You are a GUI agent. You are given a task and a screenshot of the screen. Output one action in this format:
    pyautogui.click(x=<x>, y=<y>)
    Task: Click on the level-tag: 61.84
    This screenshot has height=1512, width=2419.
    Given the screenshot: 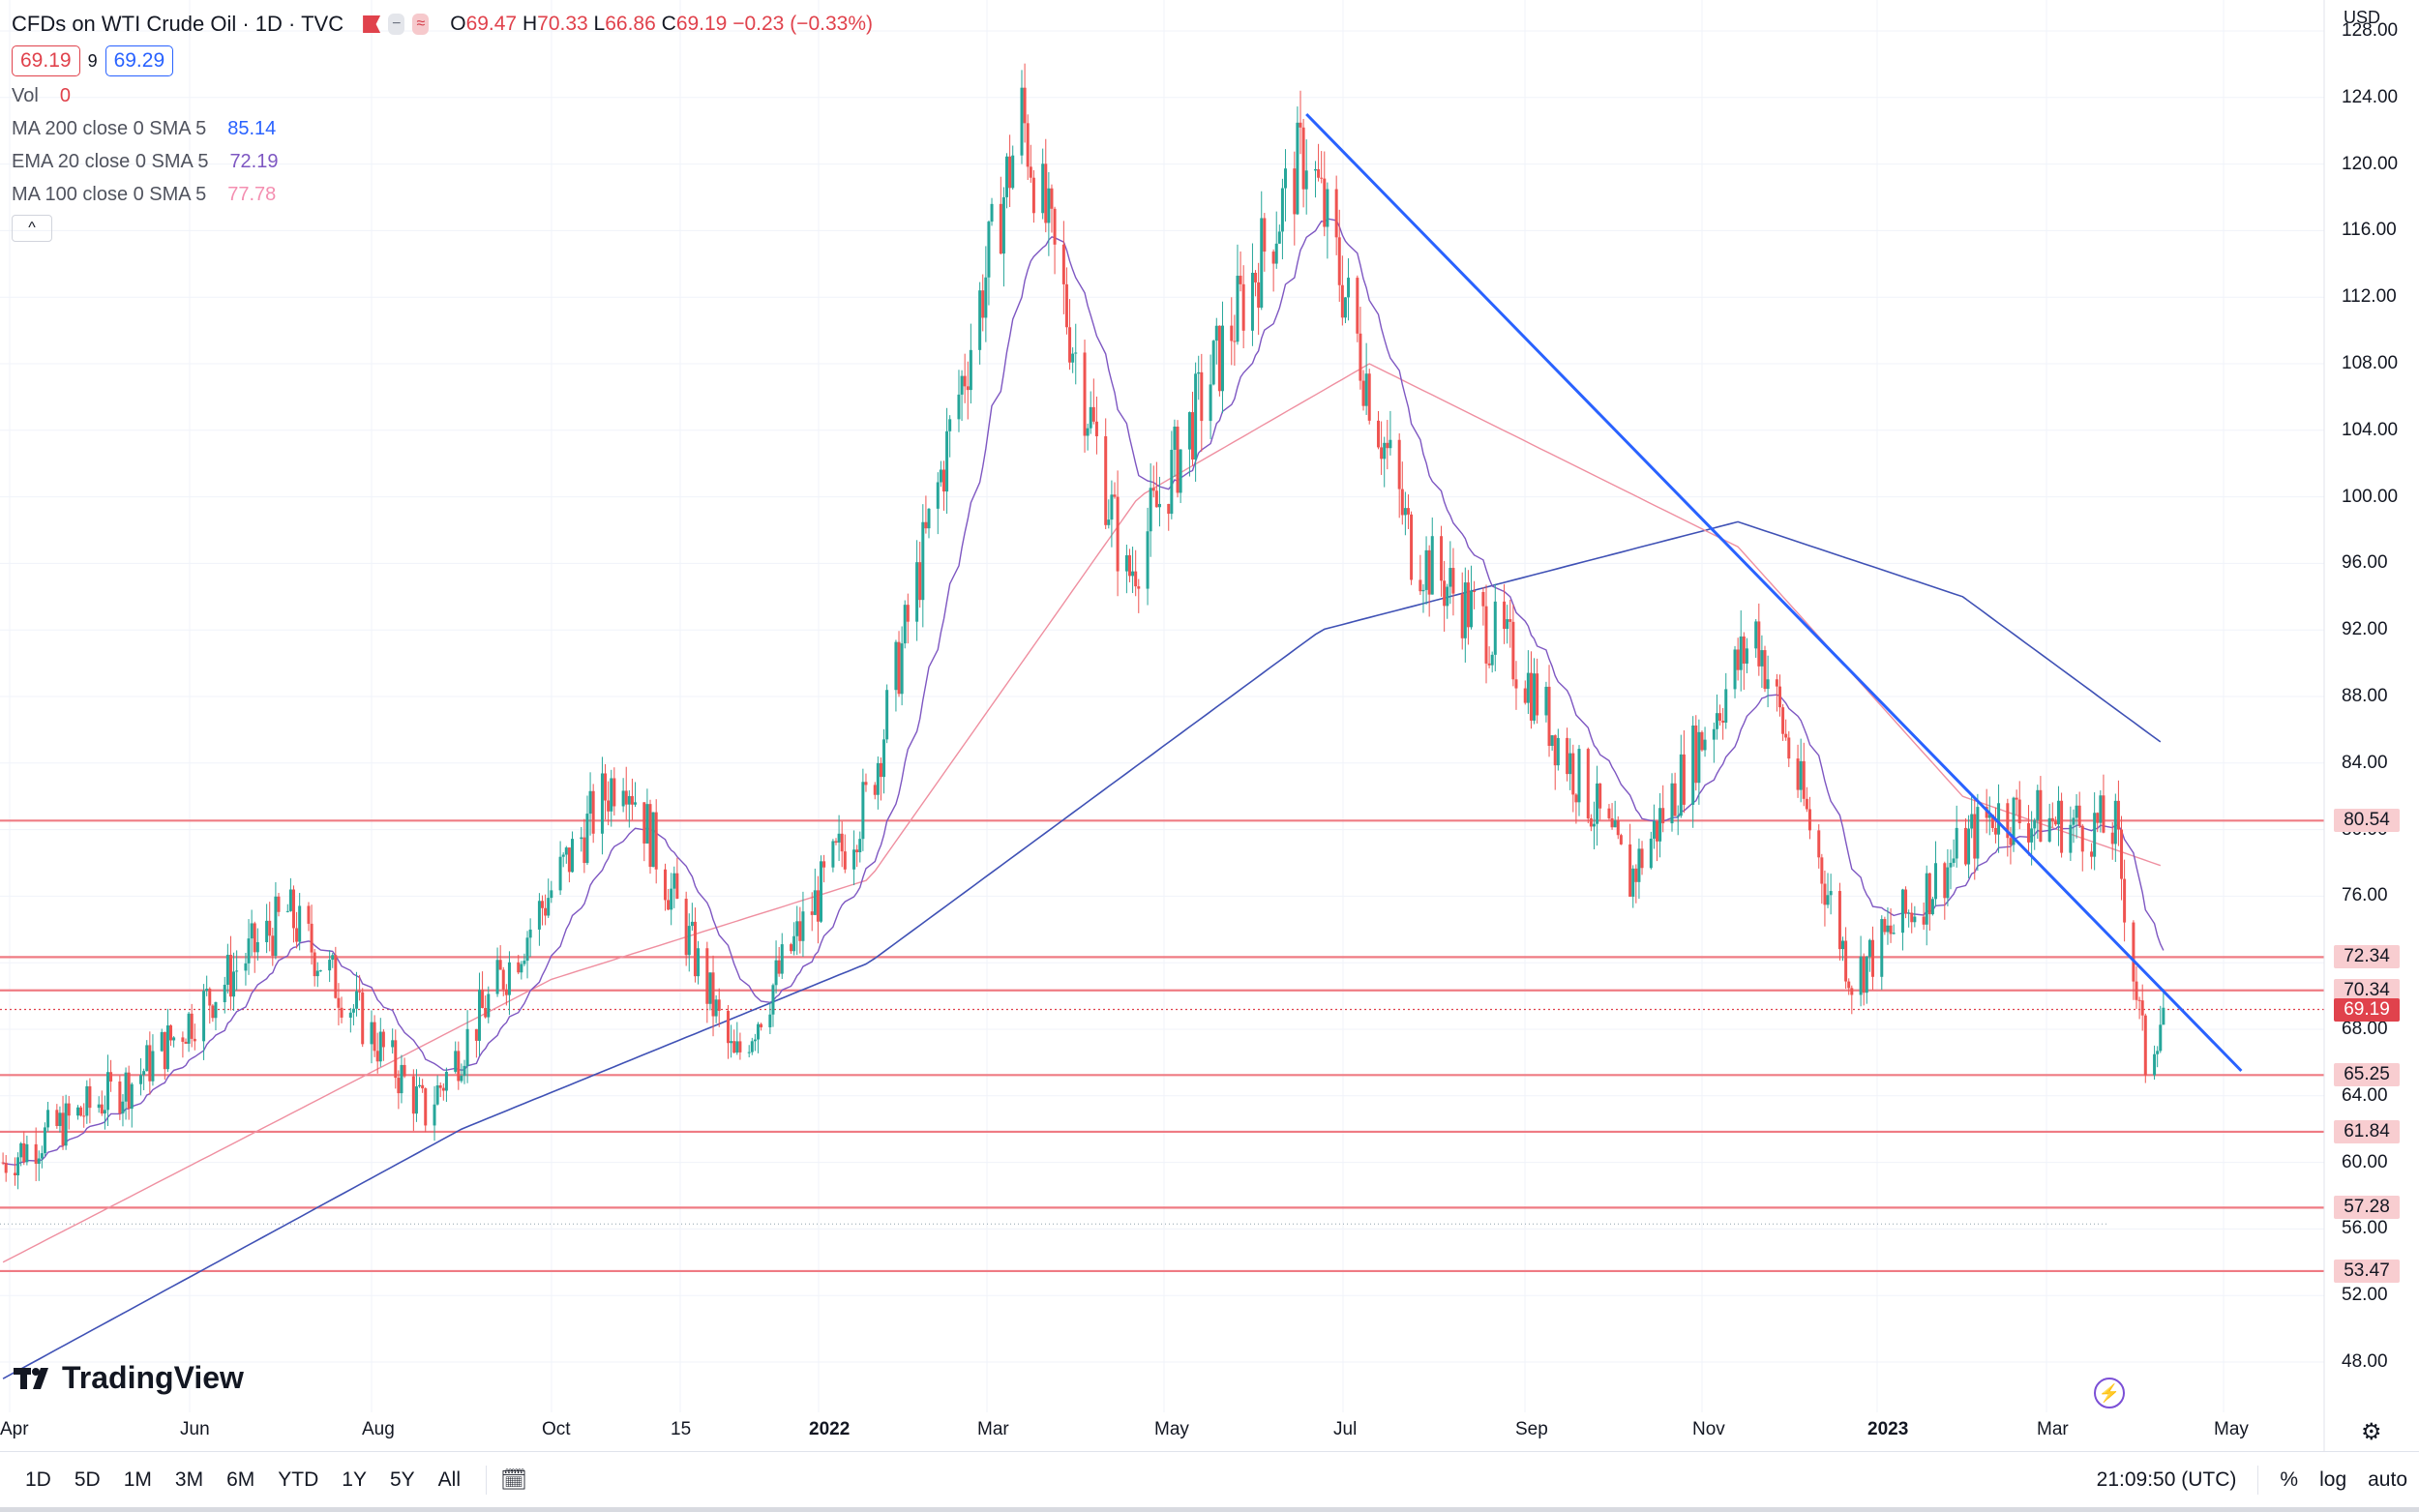 What is the action you would take?
    pyautogui.click(x=2367, y=1131)
    